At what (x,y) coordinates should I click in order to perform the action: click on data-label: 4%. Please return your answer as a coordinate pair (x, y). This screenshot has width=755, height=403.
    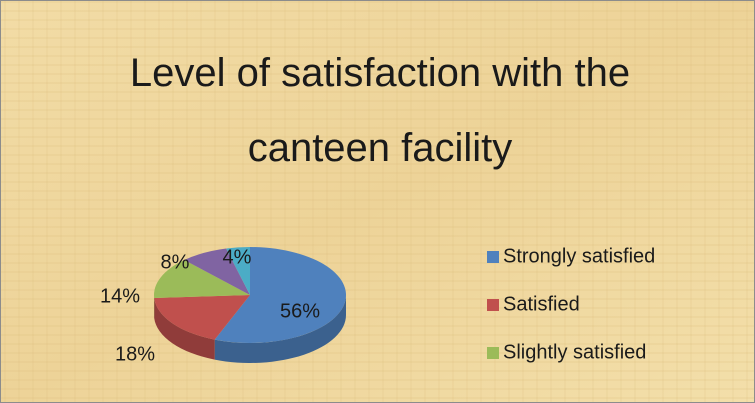
    Looking at the image, I should click on (237, 257).